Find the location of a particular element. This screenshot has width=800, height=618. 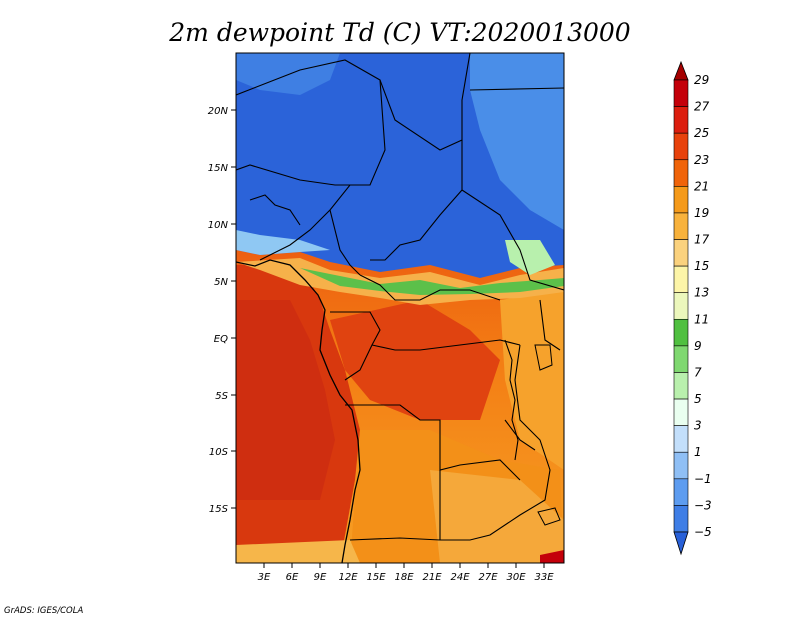

colorbar-label: 25 is located at coordinates (701, 133).